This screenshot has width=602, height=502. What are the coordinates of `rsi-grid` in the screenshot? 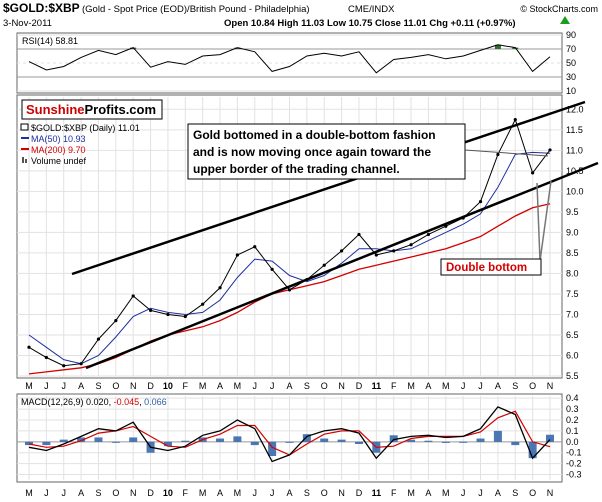 It's located at (289, 63).